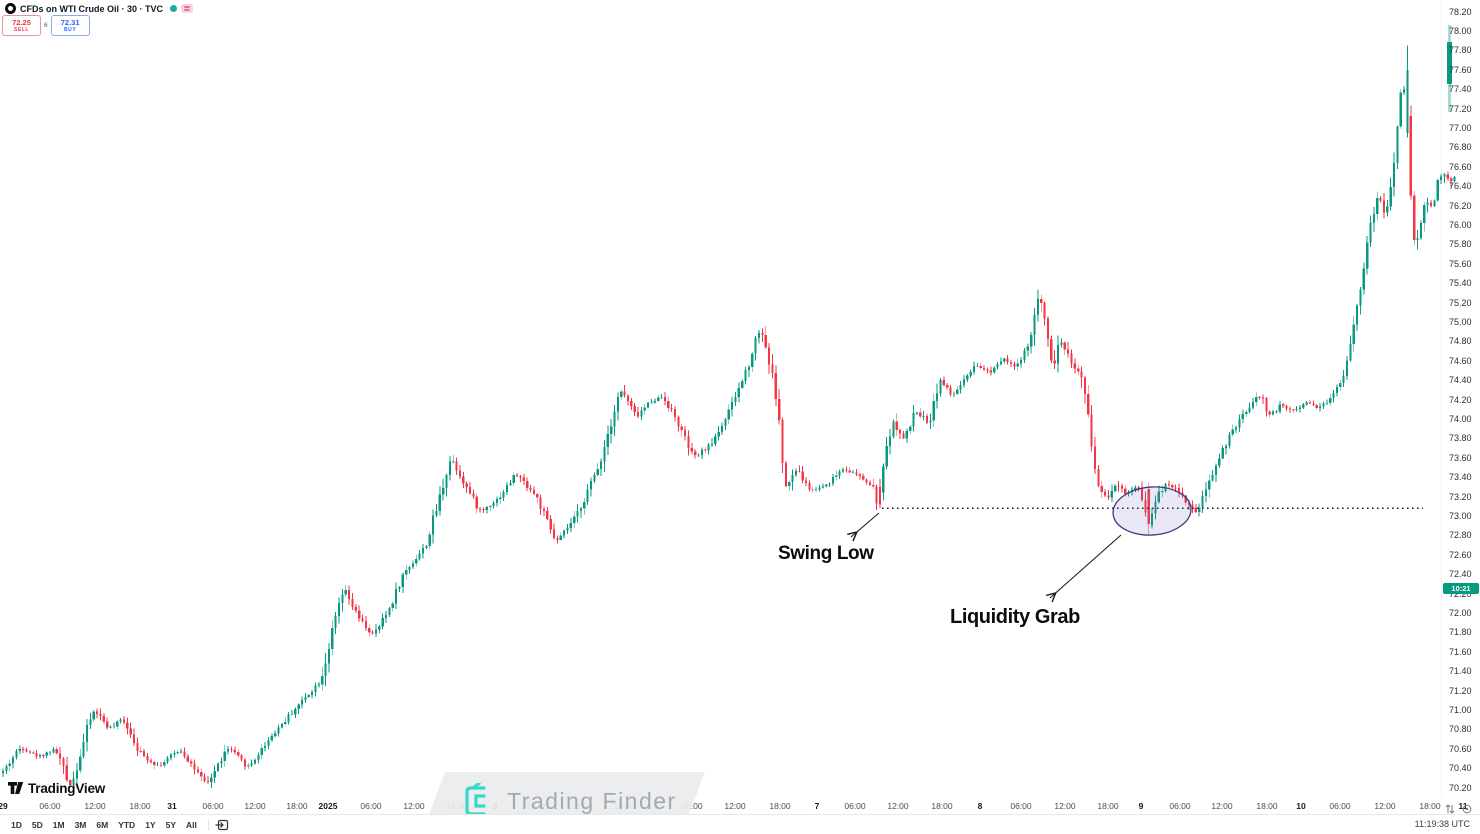  I want to click on symbol-title: CFDs on WTI Crude Oil · 30 · TVC, so click(92, 8).